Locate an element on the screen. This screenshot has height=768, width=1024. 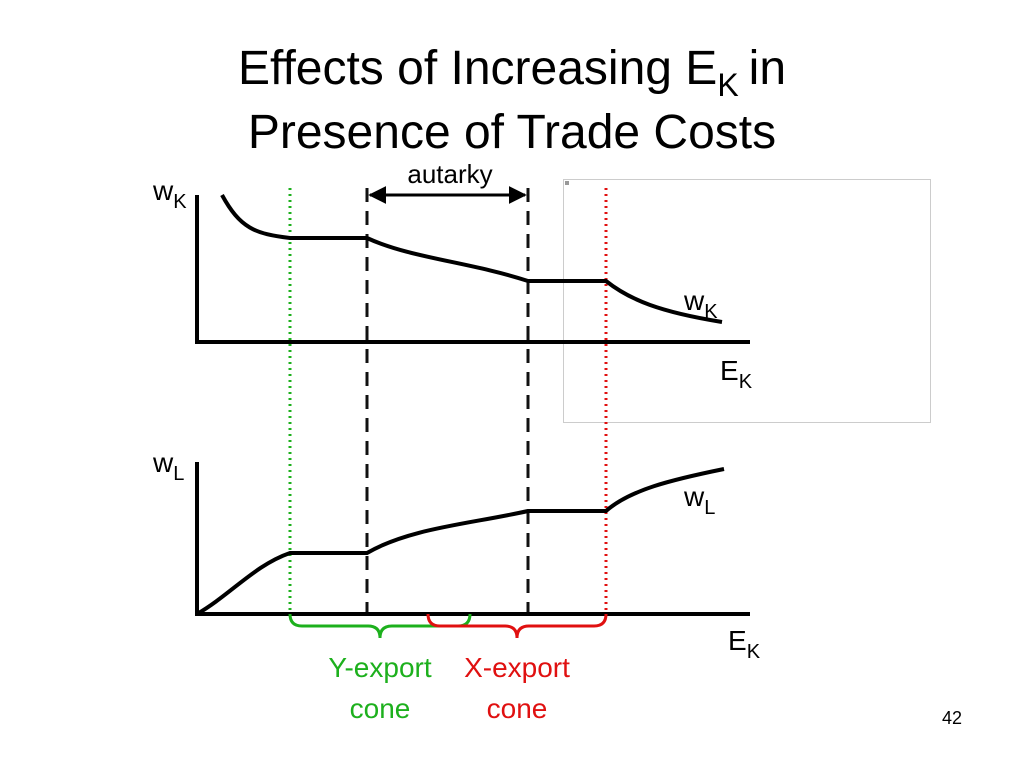
title-text: Effects of Increasing E is located at coordinates (477, 68).